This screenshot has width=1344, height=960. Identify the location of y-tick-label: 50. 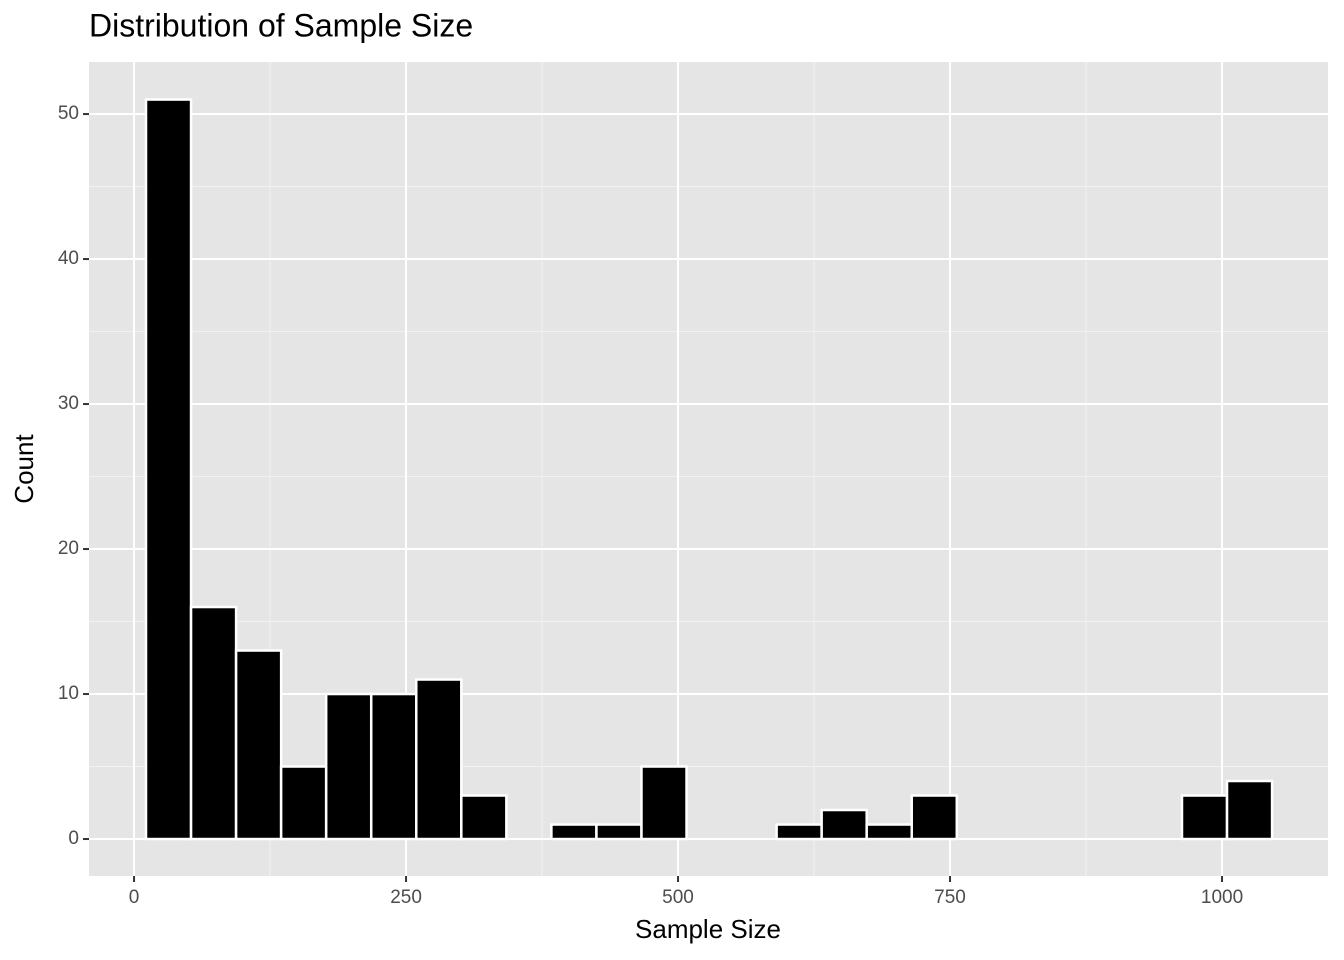
(68, 113).